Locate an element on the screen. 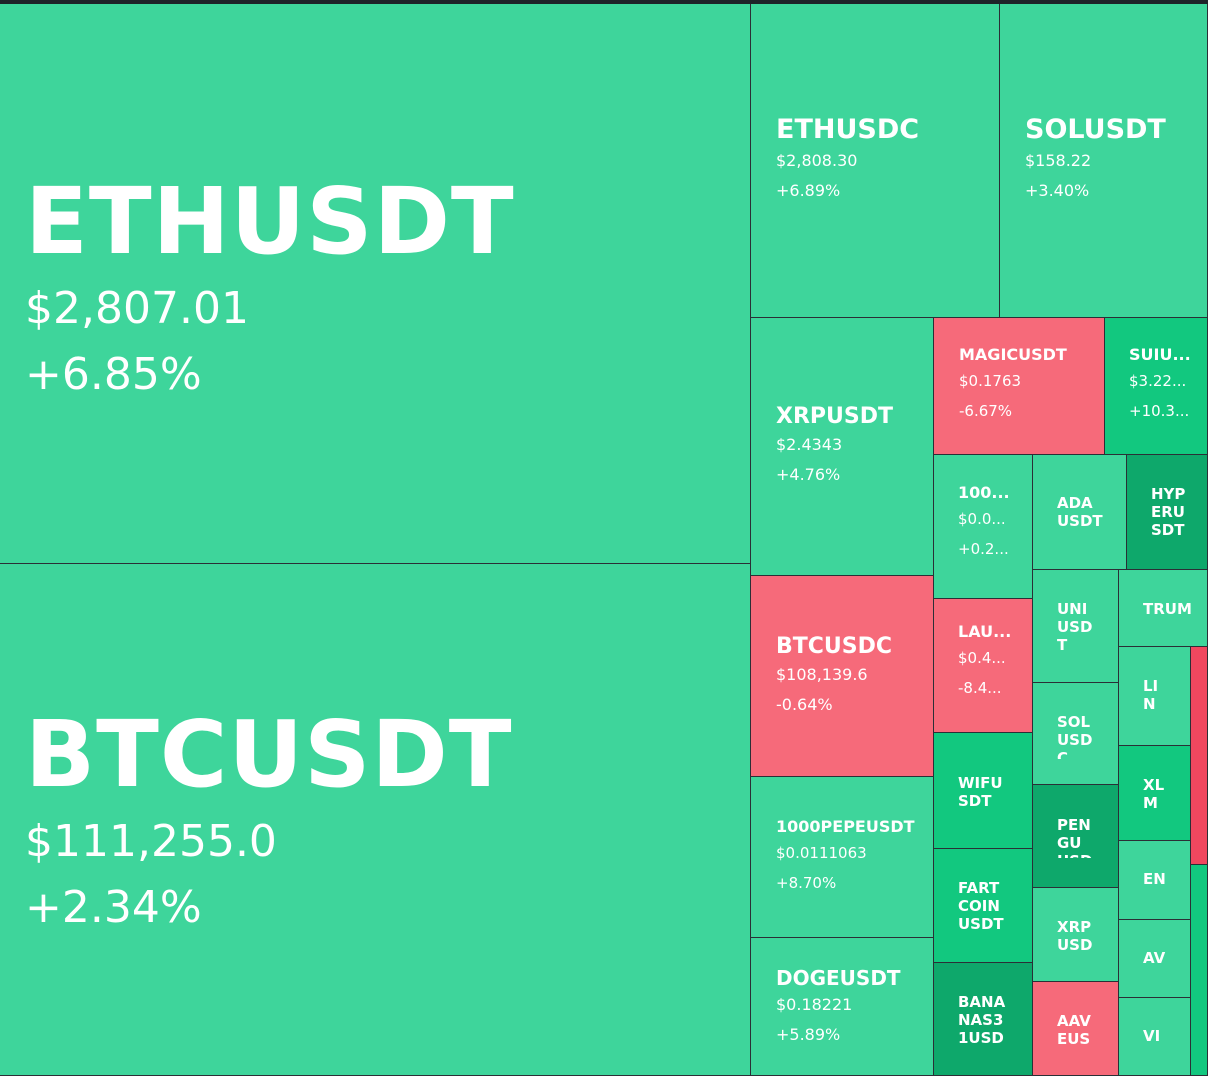 This screenshot has height=1076, width=1208. tile-change: +6.89% is located at coordinates (808, 191).